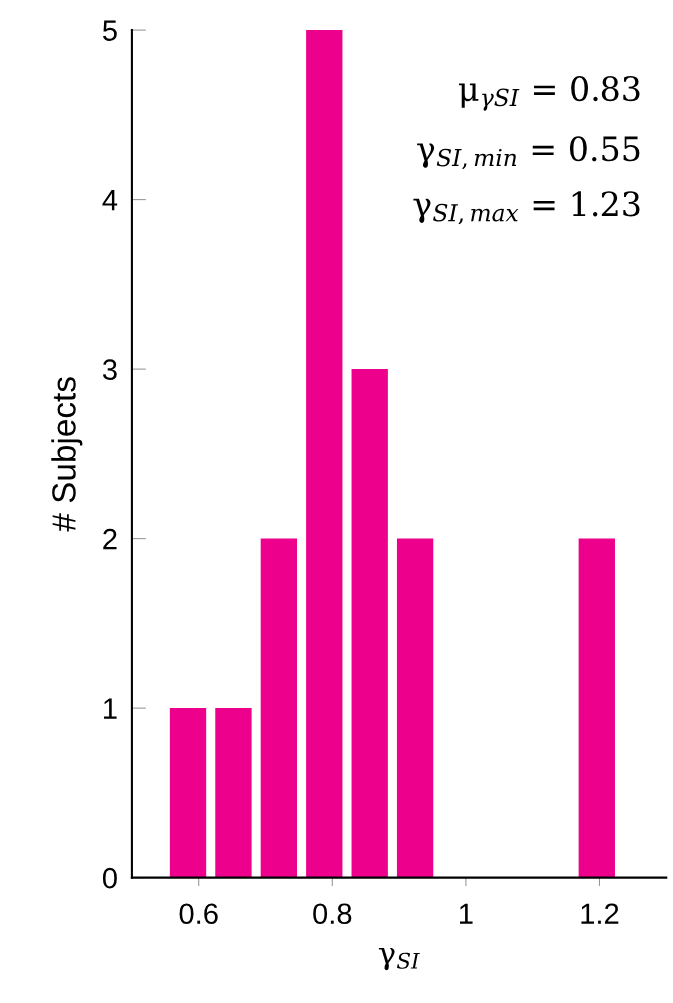  What do you see at coordinates (466, 913) in the screenshot?
I see `x-tick-label: 1` at bounding box center [466, 913].